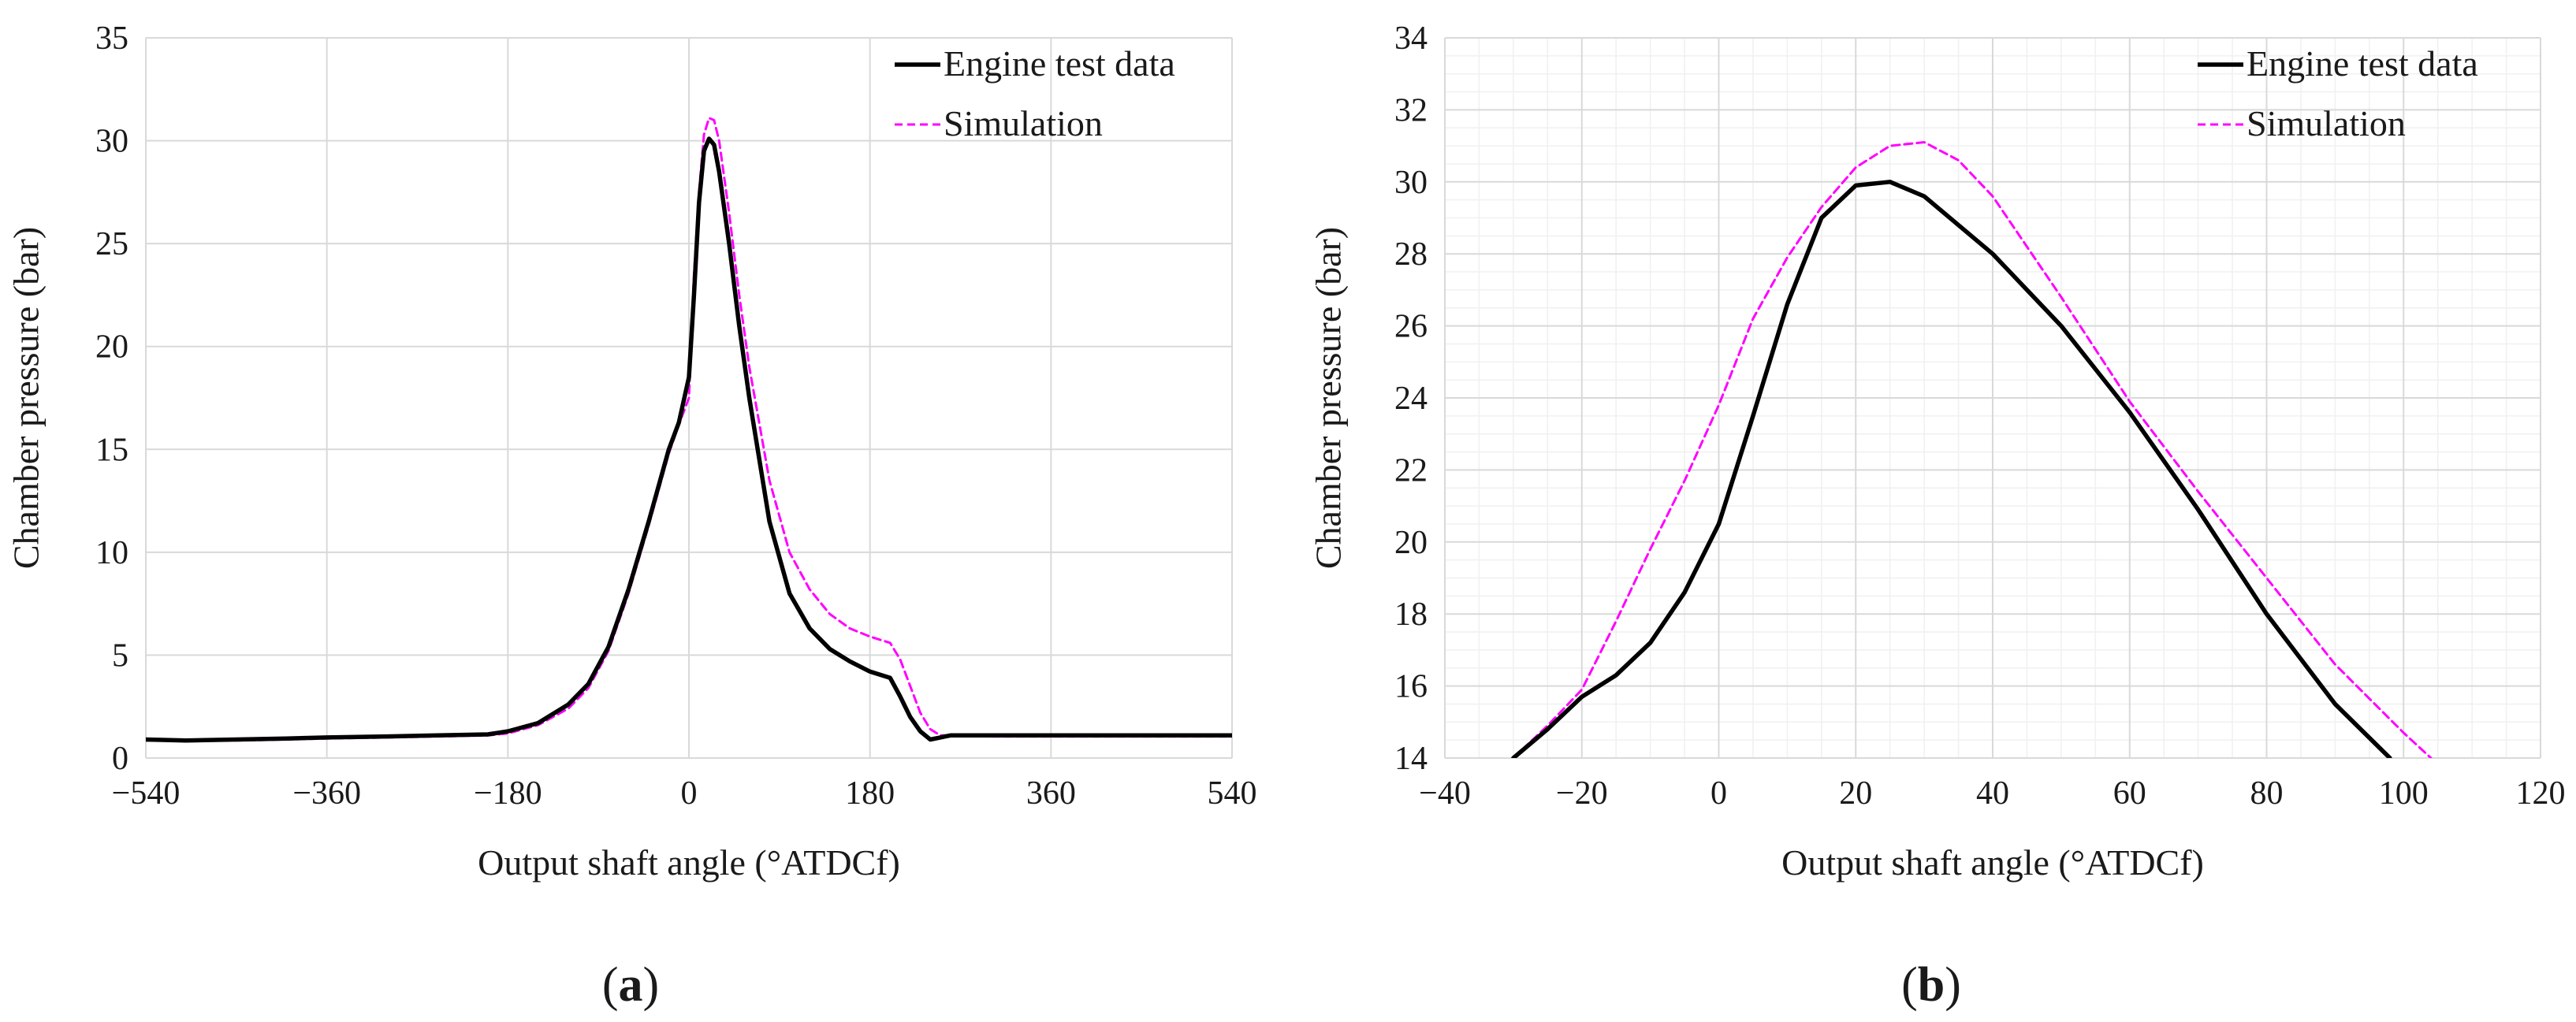 This screenshot has height=1022, width=2576. Describe the element at coordinates (1051, 793) in the screenshot. I see `x-tick-label: 360` at that location.